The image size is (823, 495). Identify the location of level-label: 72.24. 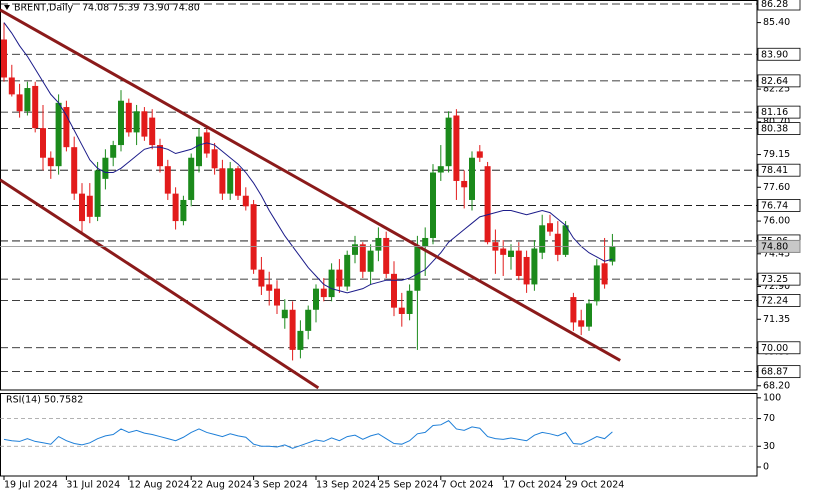
(774, 300).